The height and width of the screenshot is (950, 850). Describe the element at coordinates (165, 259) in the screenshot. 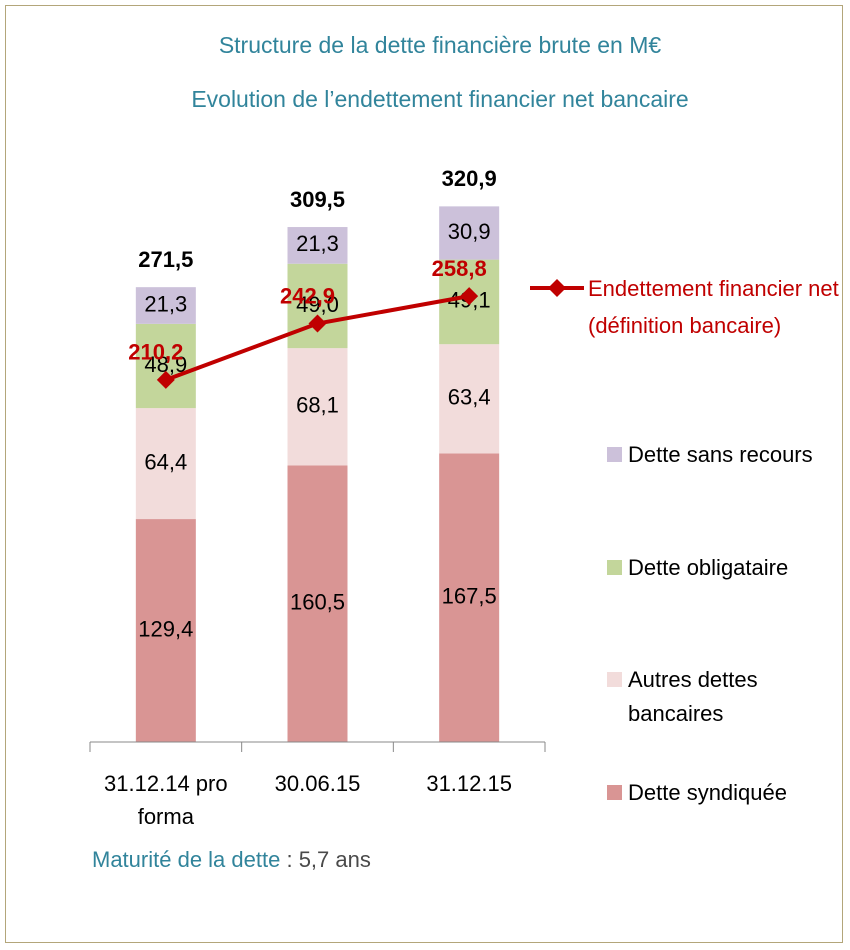

I see `total-label: 271,5` at that location.